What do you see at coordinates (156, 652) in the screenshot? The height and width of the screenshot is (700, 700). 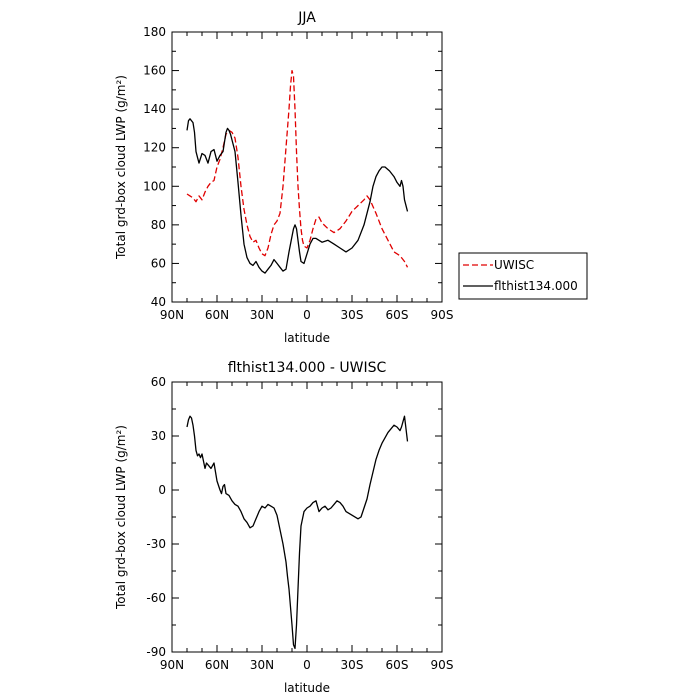 I see `y-tick-label: -90` at bounding box center [156, 652].